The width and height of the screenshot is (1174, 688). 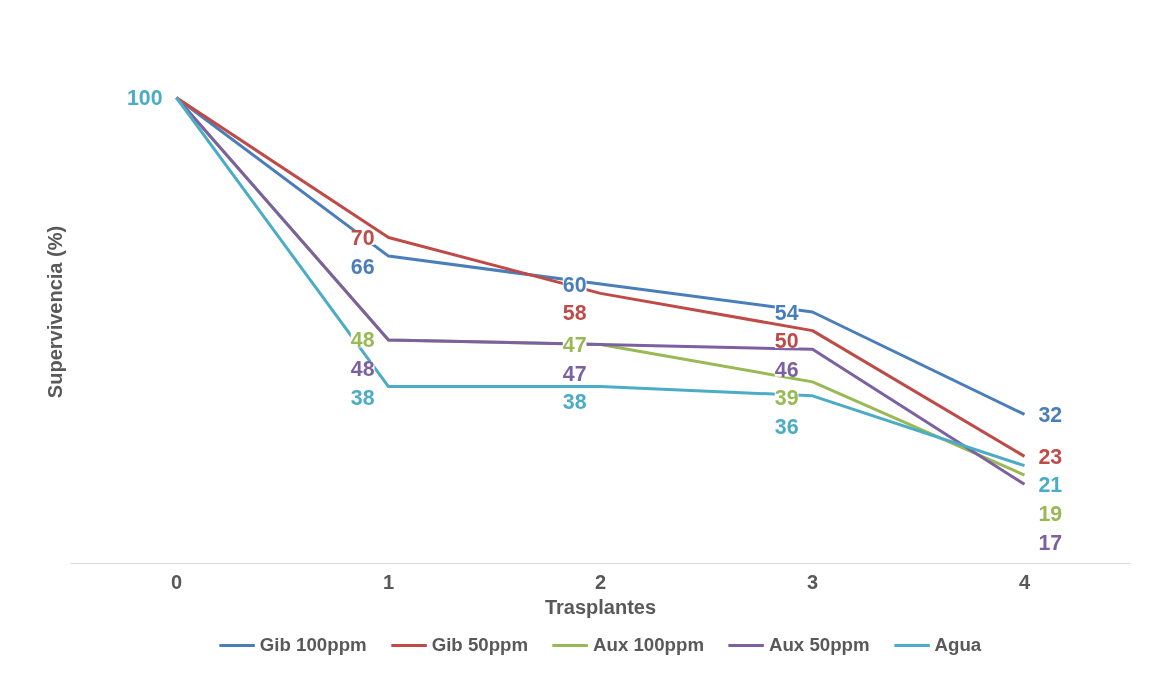 I want to click on x-axis-title: Trasplantes, so click(x=600, y=606).